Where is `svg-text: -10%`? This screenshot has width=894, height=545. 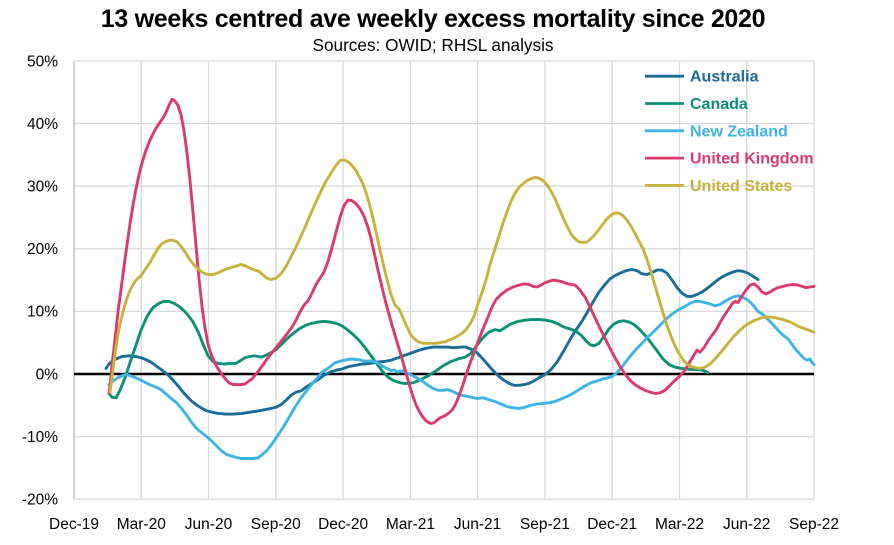
svg-text: -10% is located at coordinates (40, 437).